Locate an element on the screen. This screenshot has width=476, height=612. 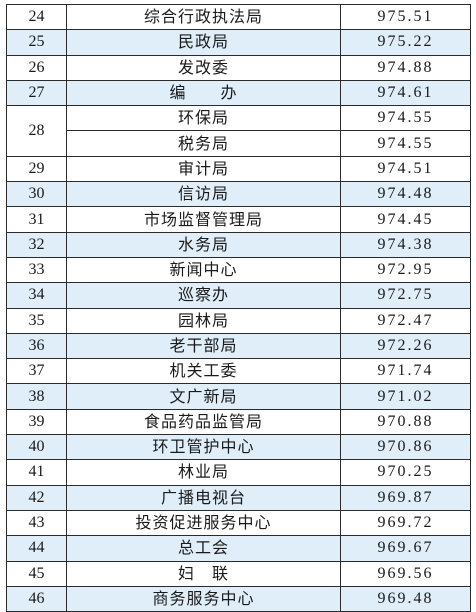
table-row: 42 广播电视台 969.87 is located at coordinates (238, 497).